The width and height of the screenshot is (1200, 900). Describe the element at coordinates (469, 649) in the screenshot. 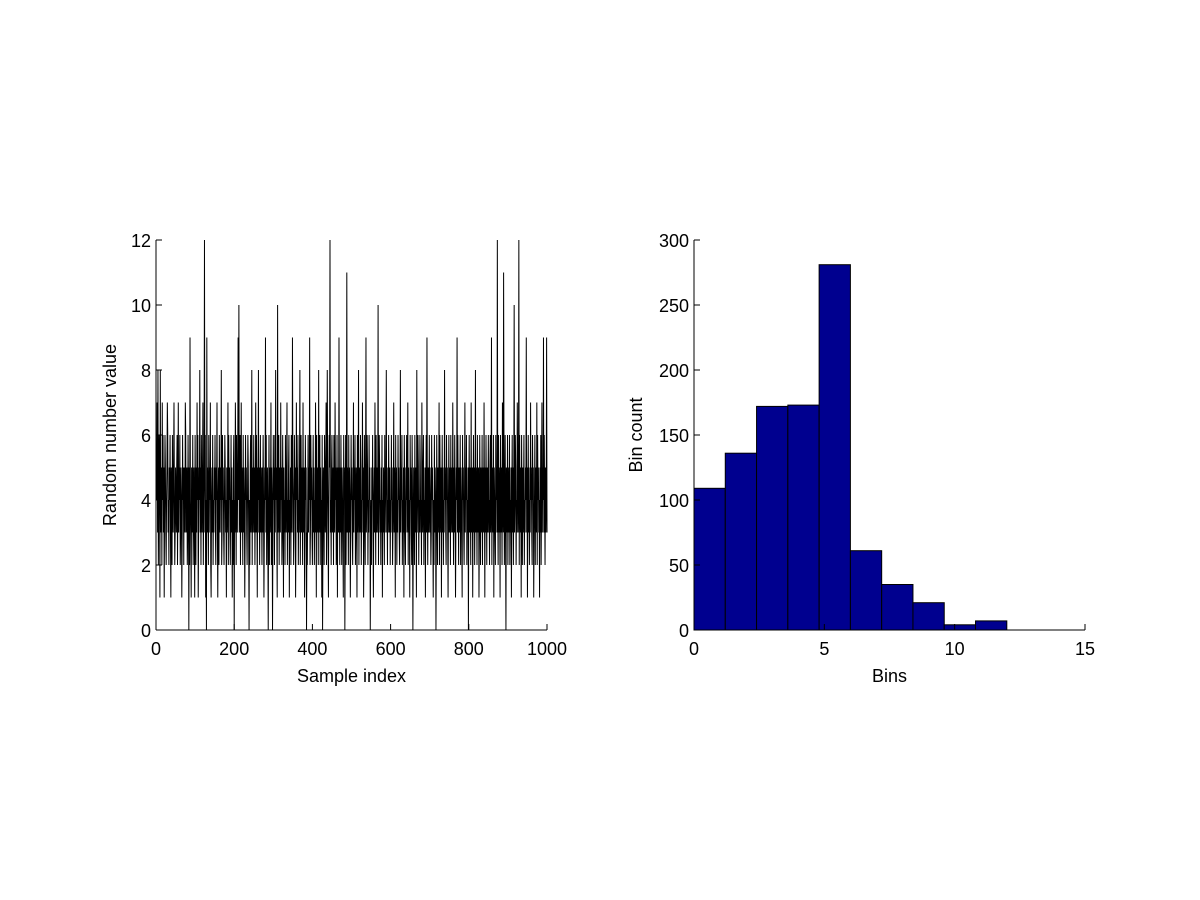

I see `x-tick-label: 800` at that location.